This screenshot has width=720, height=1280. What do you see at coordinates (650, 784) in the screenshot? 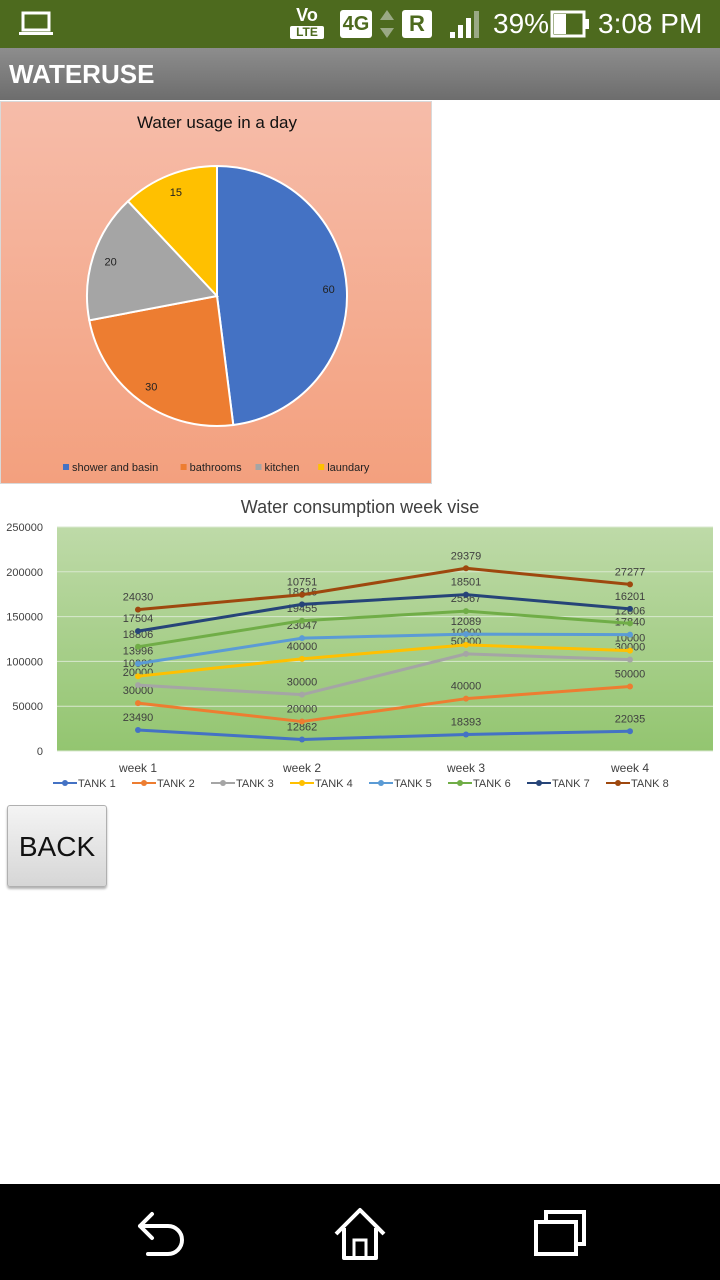
I see `legend-label: TANK 8` at bounding box center [650, 784].